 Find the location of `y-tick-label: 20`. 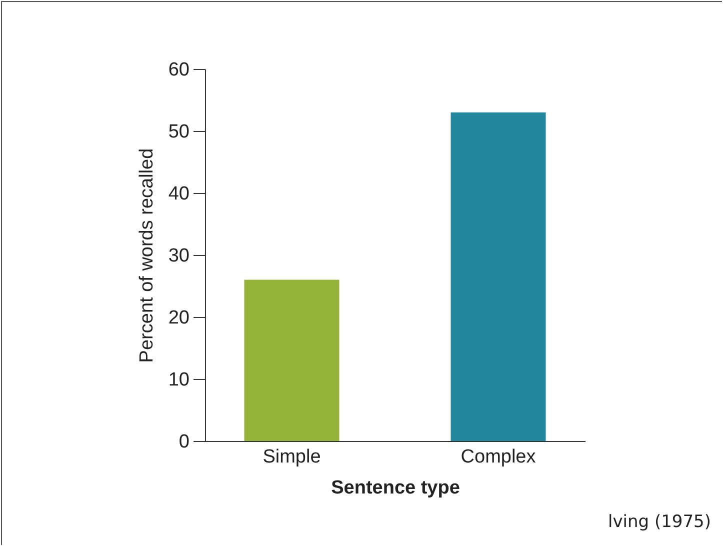

y-tick-label: 20 is located at coordinates (179, 318).